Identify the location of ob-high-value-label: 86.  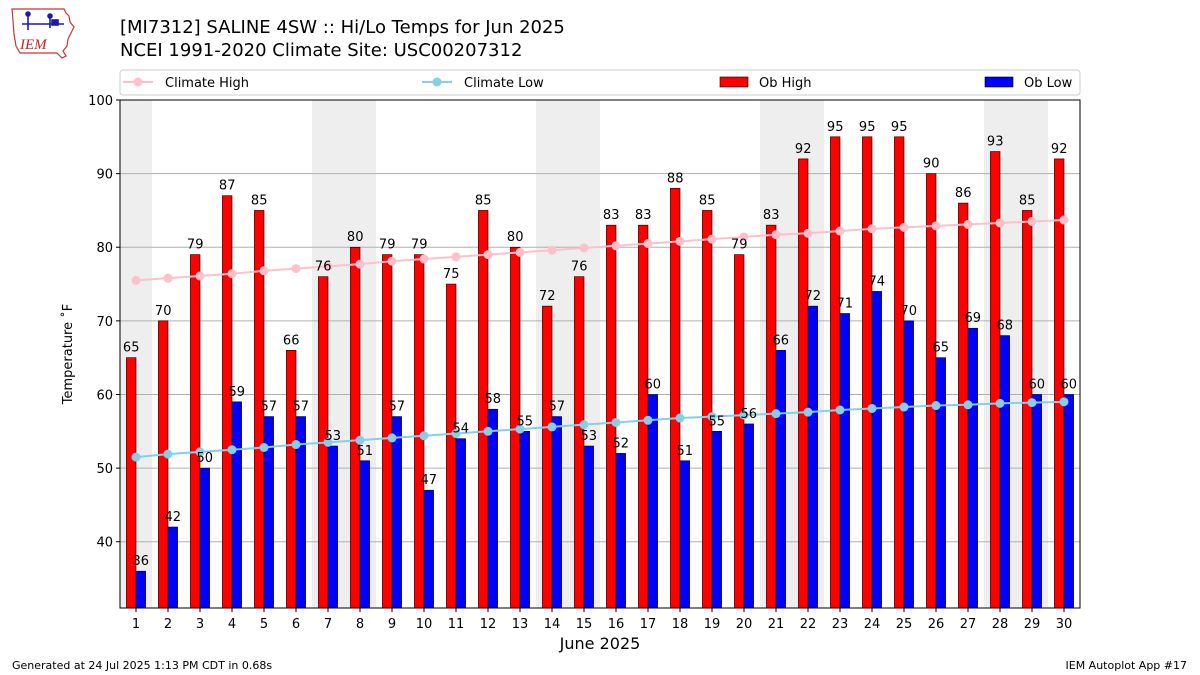
(963, 193).